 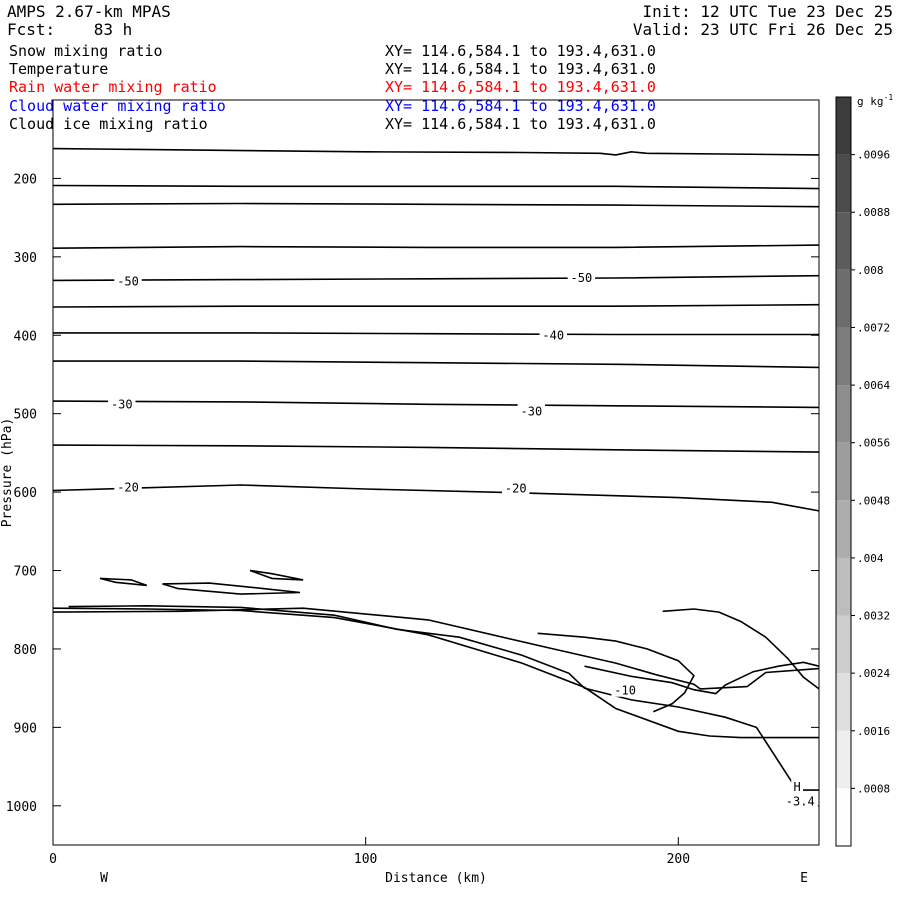 What do you see at coordinates (873, 500) in the screenshot?
I see `colorbar-label: .0048` at bounding box center [873, 500].